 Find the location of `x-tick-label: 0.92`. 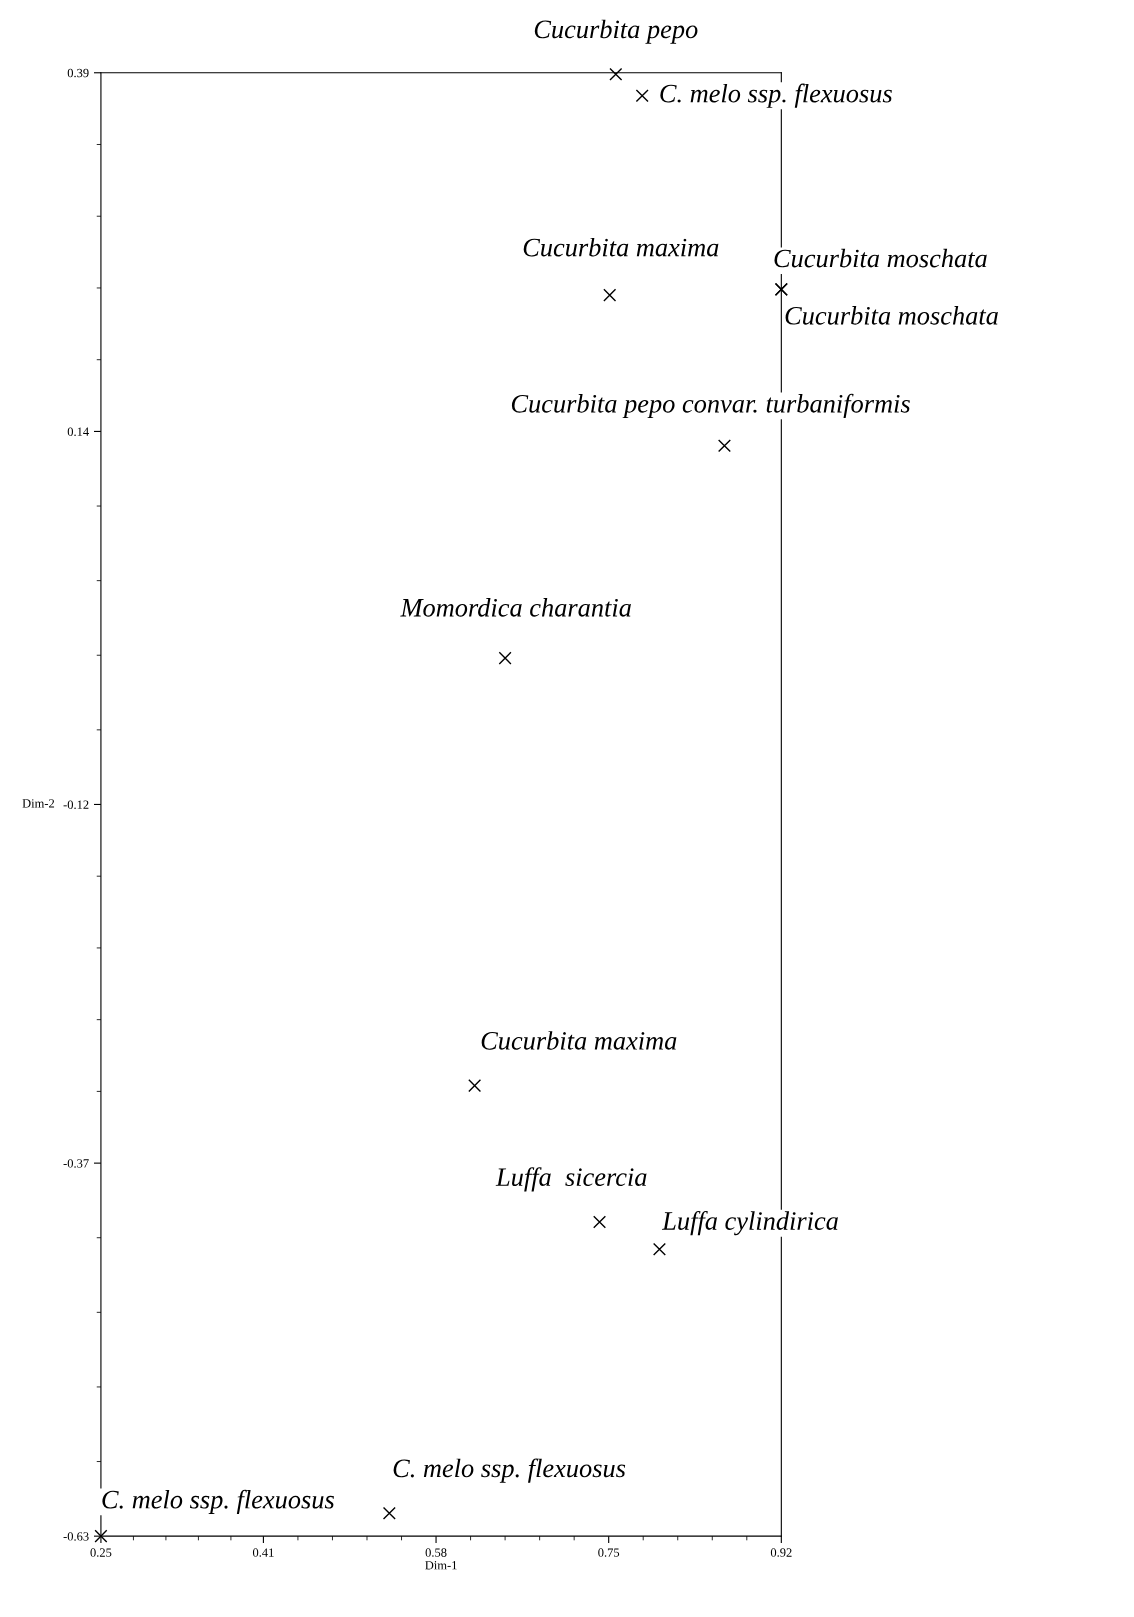

x-tick-label: 0.92 is located at coordinates (781, 1552).